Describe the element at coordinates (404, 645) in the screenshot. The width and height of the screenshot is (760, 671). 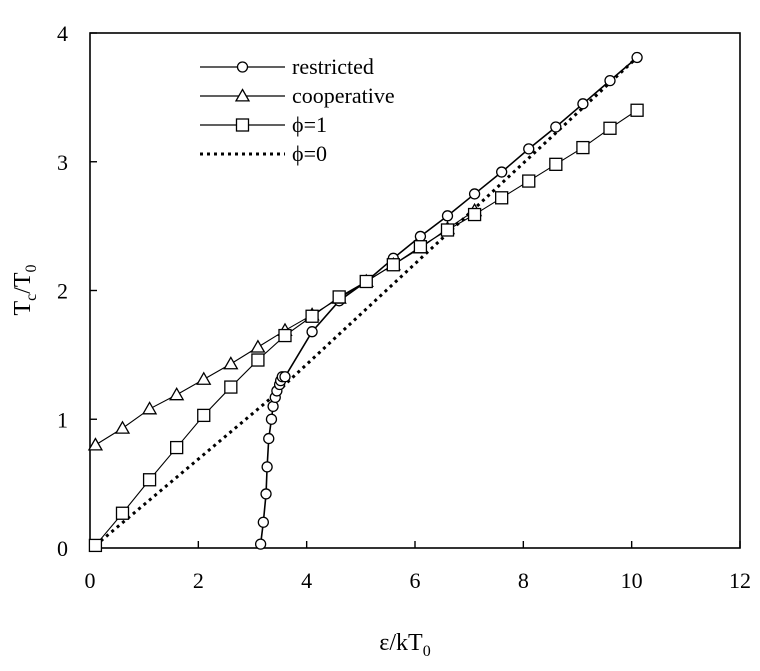
I see `x-axis-title: ε/kT0` at that location.